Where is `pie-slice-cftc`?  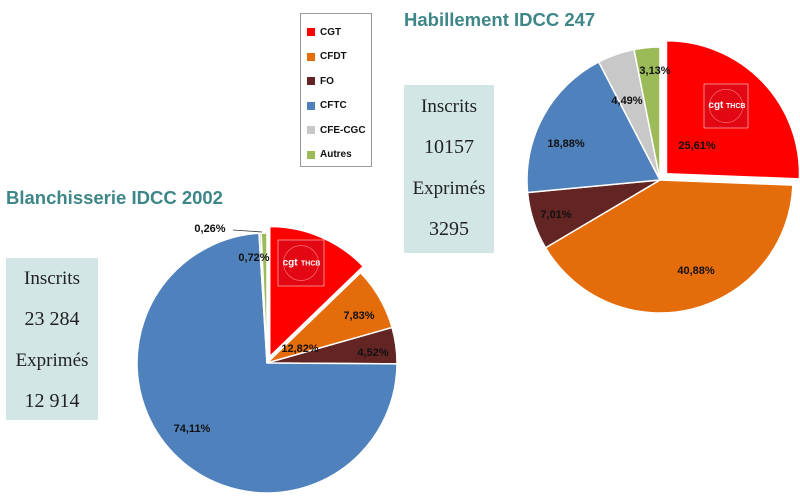 pie-slice-cftc is located at coordinates (594, 127).